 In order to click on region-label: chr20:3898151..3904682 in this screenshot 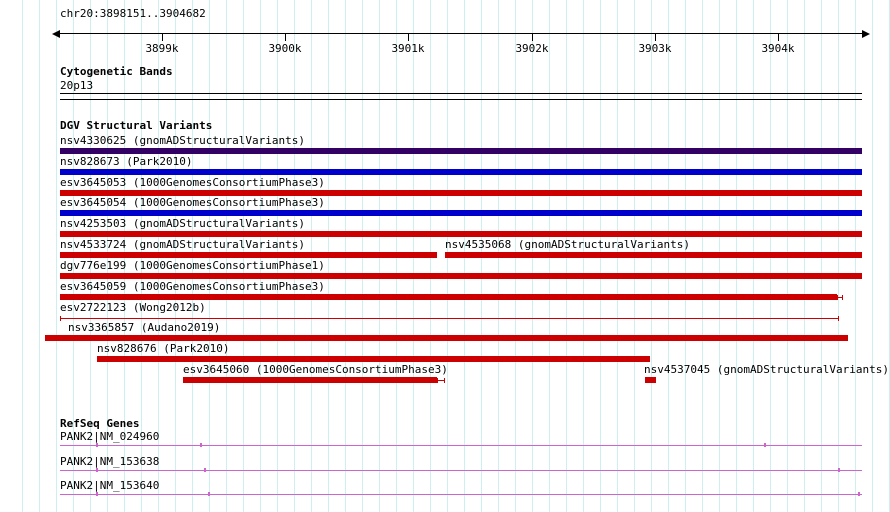, I will do `click(133, 13)`.